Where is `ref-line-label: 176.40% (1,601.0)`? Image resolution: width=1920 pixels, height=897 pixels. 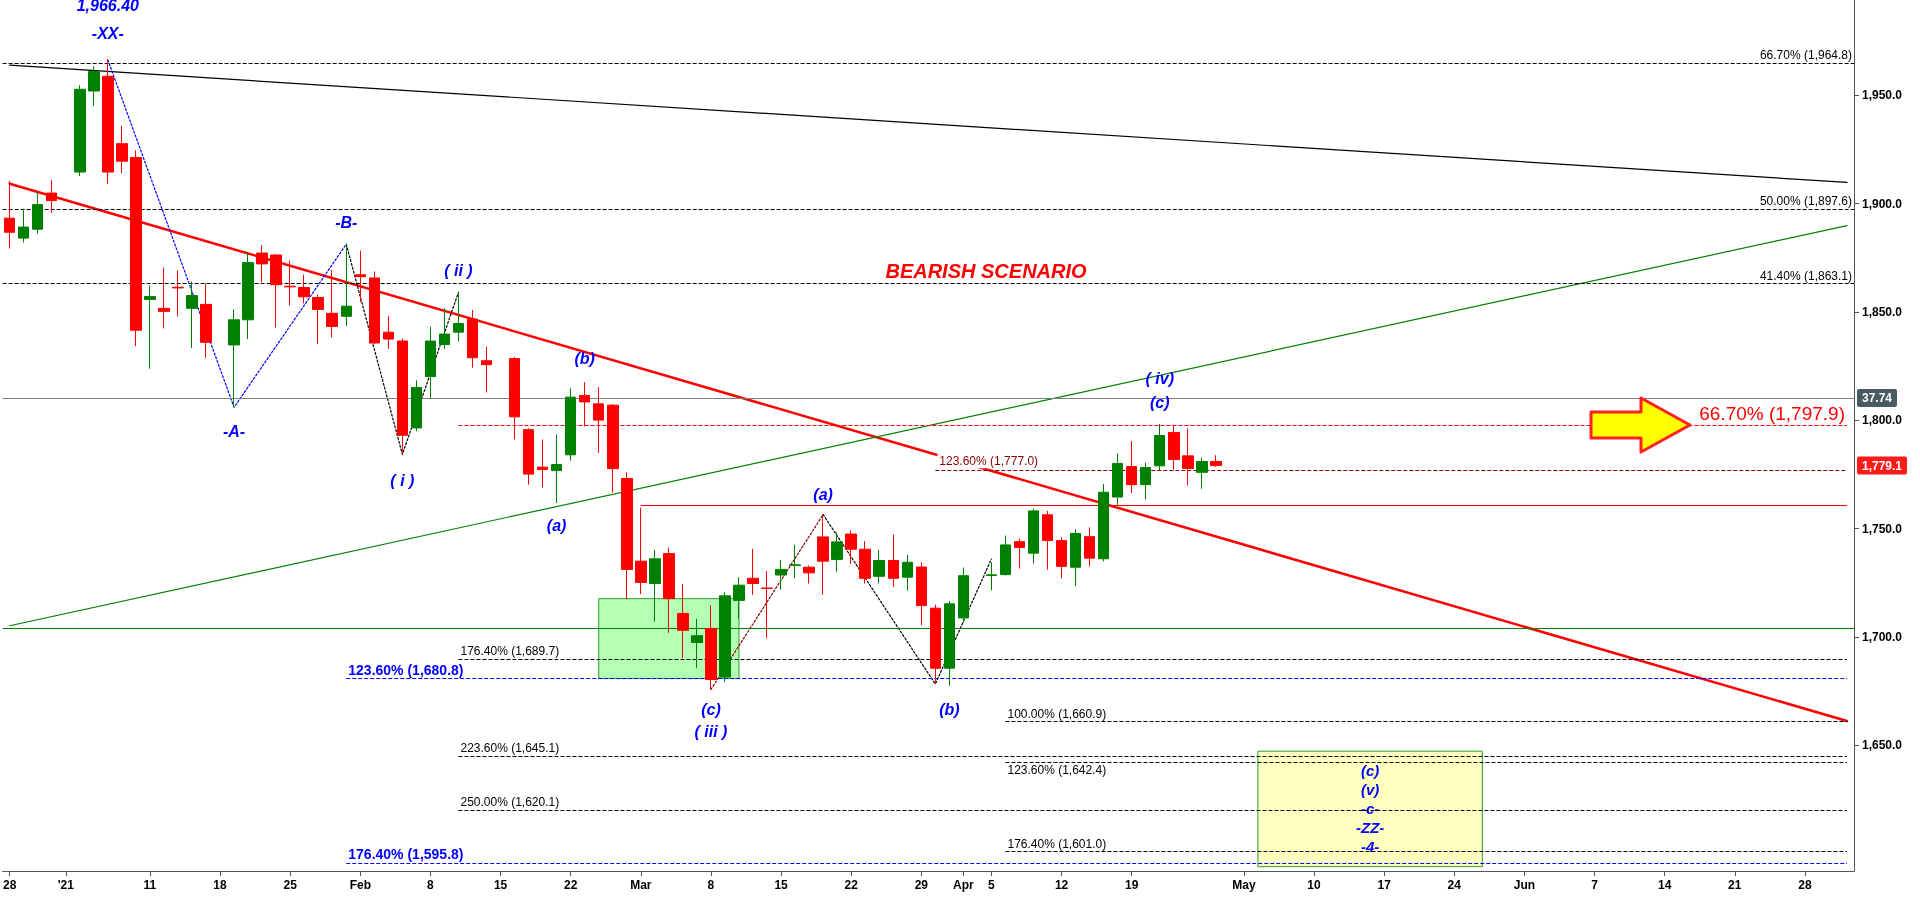
ref-line-label: 176.40% (1,601.0) is located at coordinates (1057, 843).